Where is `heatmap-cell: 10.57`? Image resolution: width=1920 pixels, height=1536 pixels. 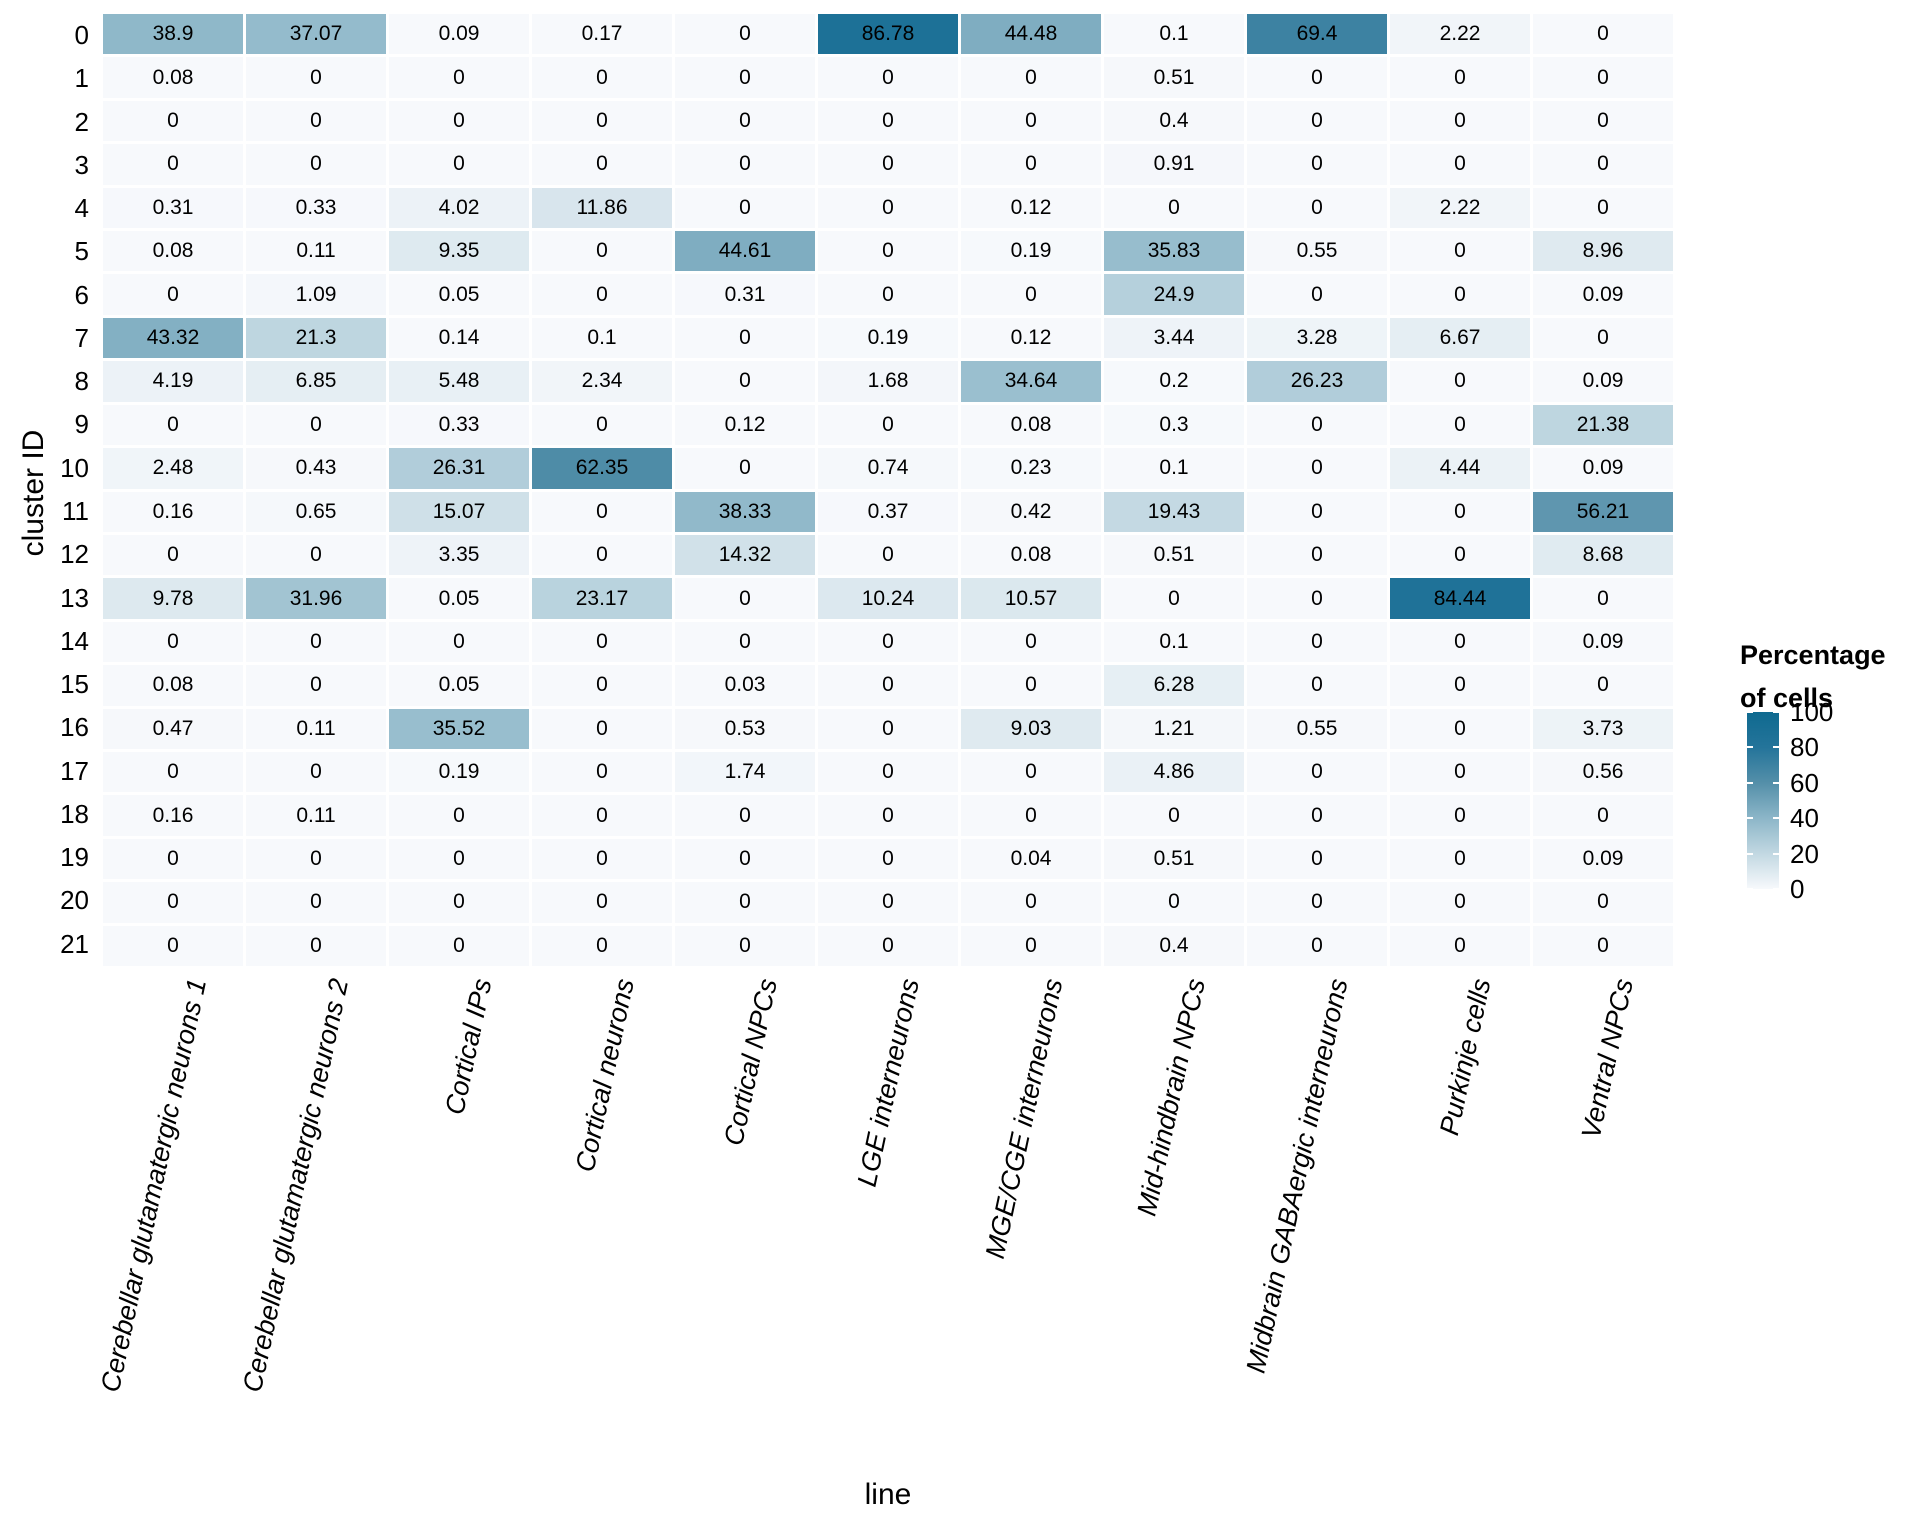
heatmap-cell: 10.57 is located at coordinates (1031, 598).